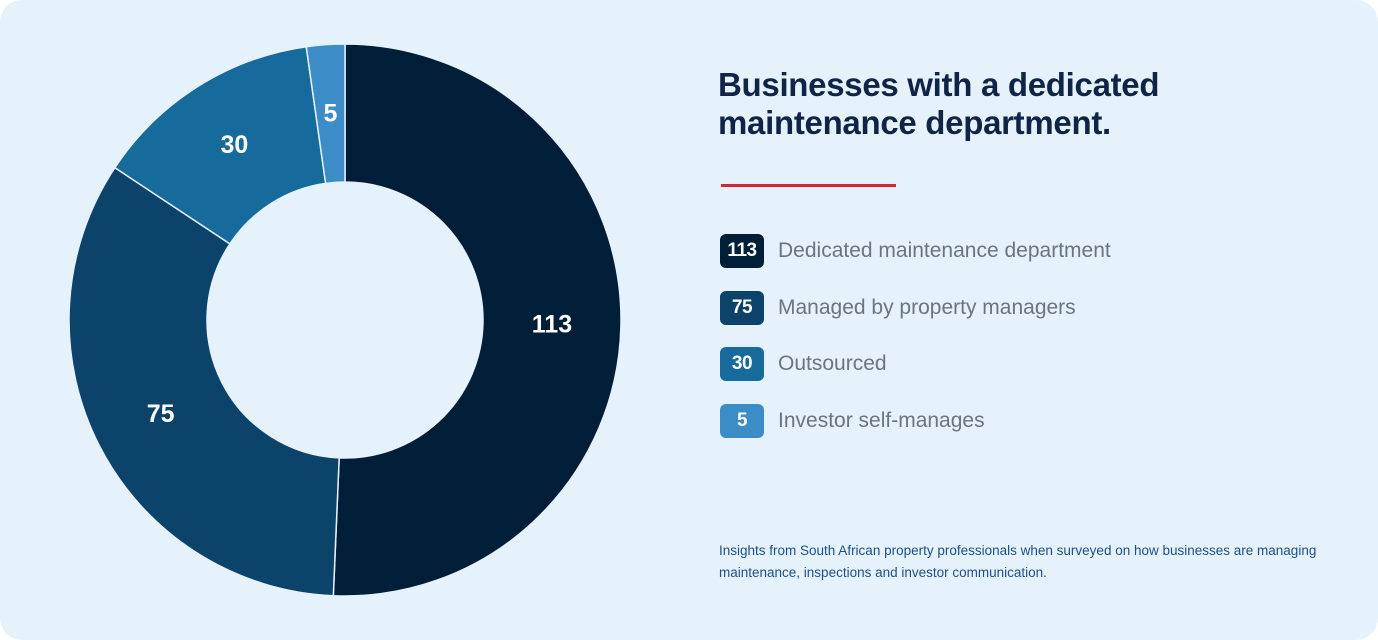 This screenshot has height=640, width=1378. What do you see at coordinates (161, 414) in the screenshot?
I see `slice-value-label: 75` at bounding box center [161, 414].